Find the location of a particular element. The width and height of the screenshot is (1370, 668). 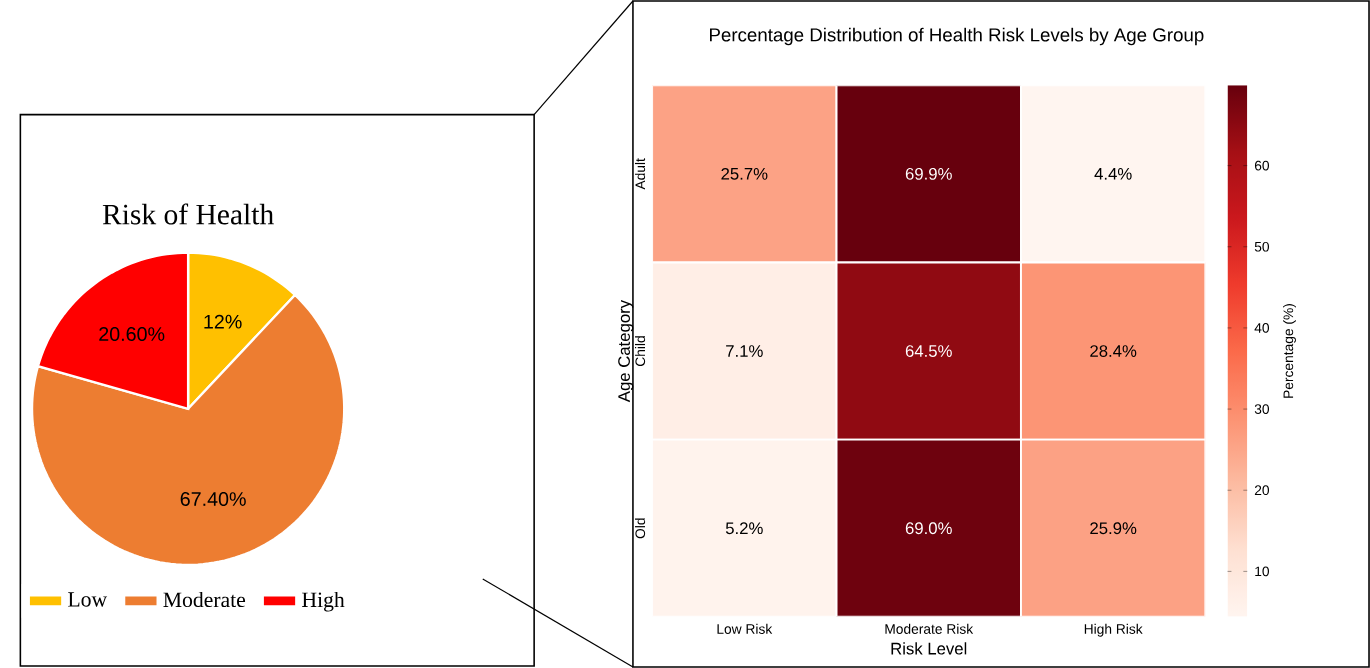

data-label: 64.5% is located at coordinates (928, 351).